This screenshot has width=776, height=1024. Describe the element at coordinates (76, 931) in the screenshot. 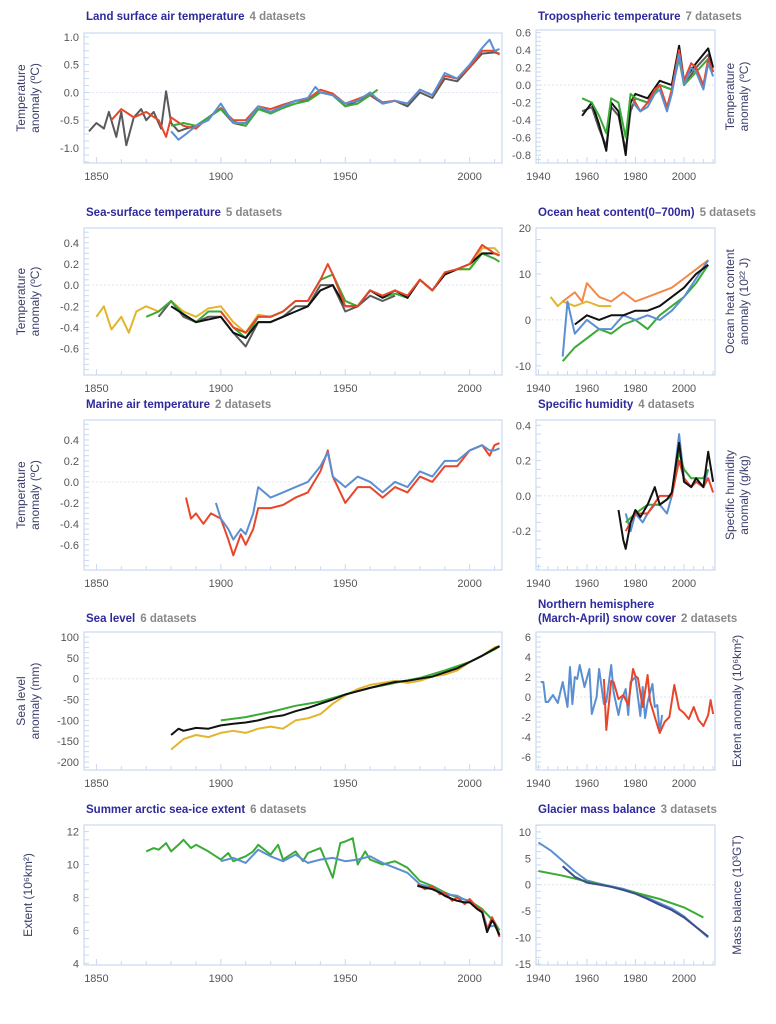

I see `y-tick-label: 6` at that location.